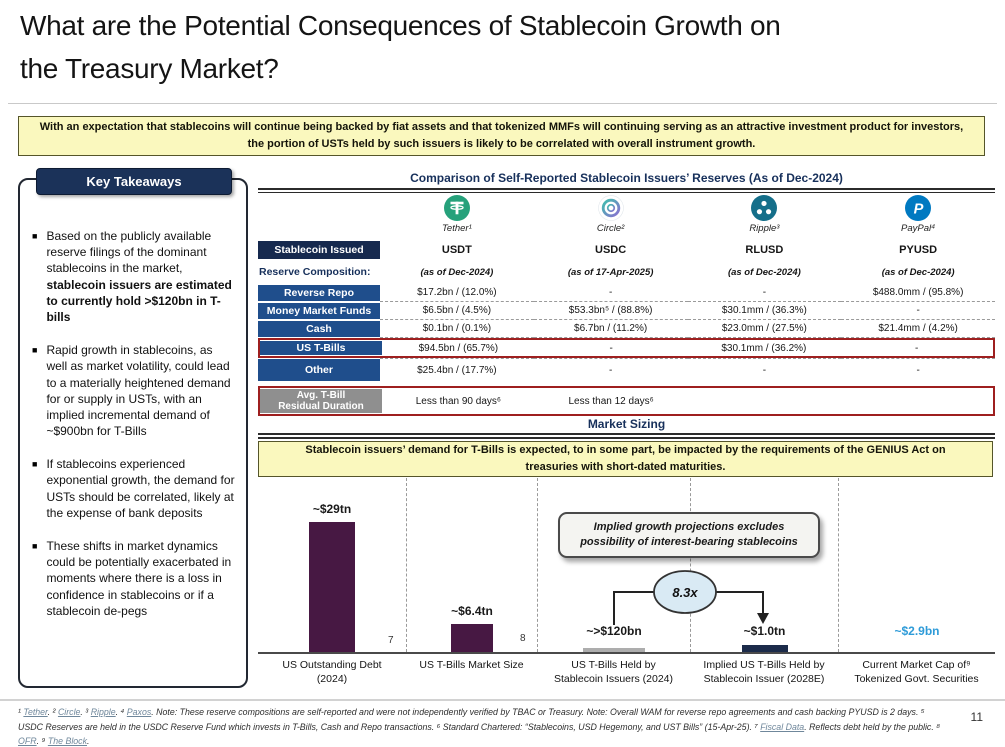 The image size is (1005, 747). What do you see at coordinates (319, 217) in the screenshot?
I see `logo-row-spacer` at bounding box center [319, 217].